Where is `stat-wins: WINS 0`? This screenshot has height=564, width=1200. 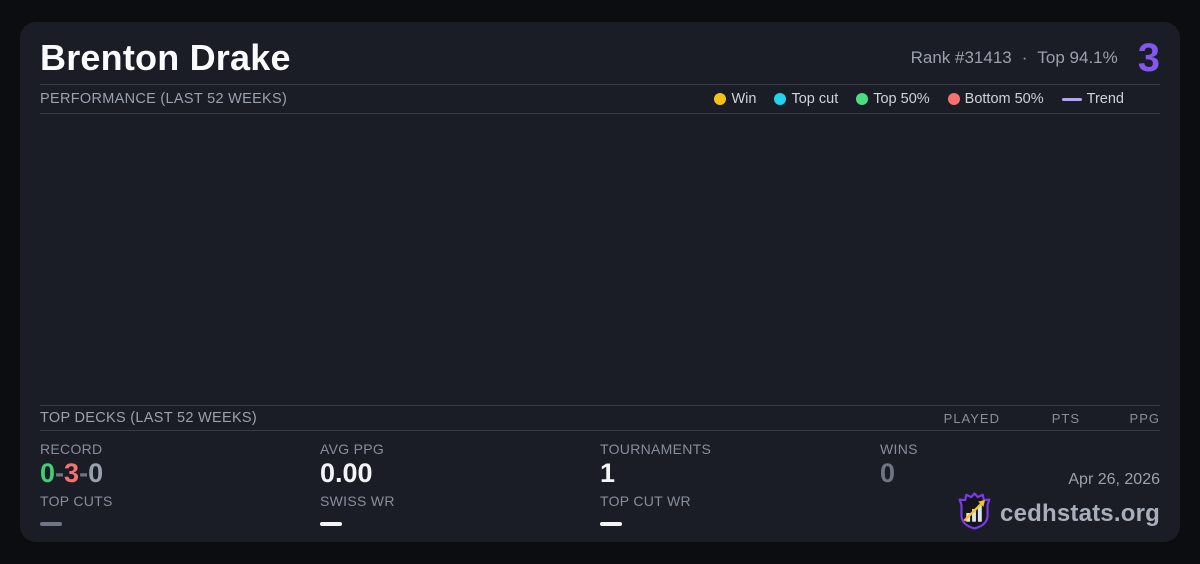
stat-wins: WINS 0 is located at coordinates (1020, 467).